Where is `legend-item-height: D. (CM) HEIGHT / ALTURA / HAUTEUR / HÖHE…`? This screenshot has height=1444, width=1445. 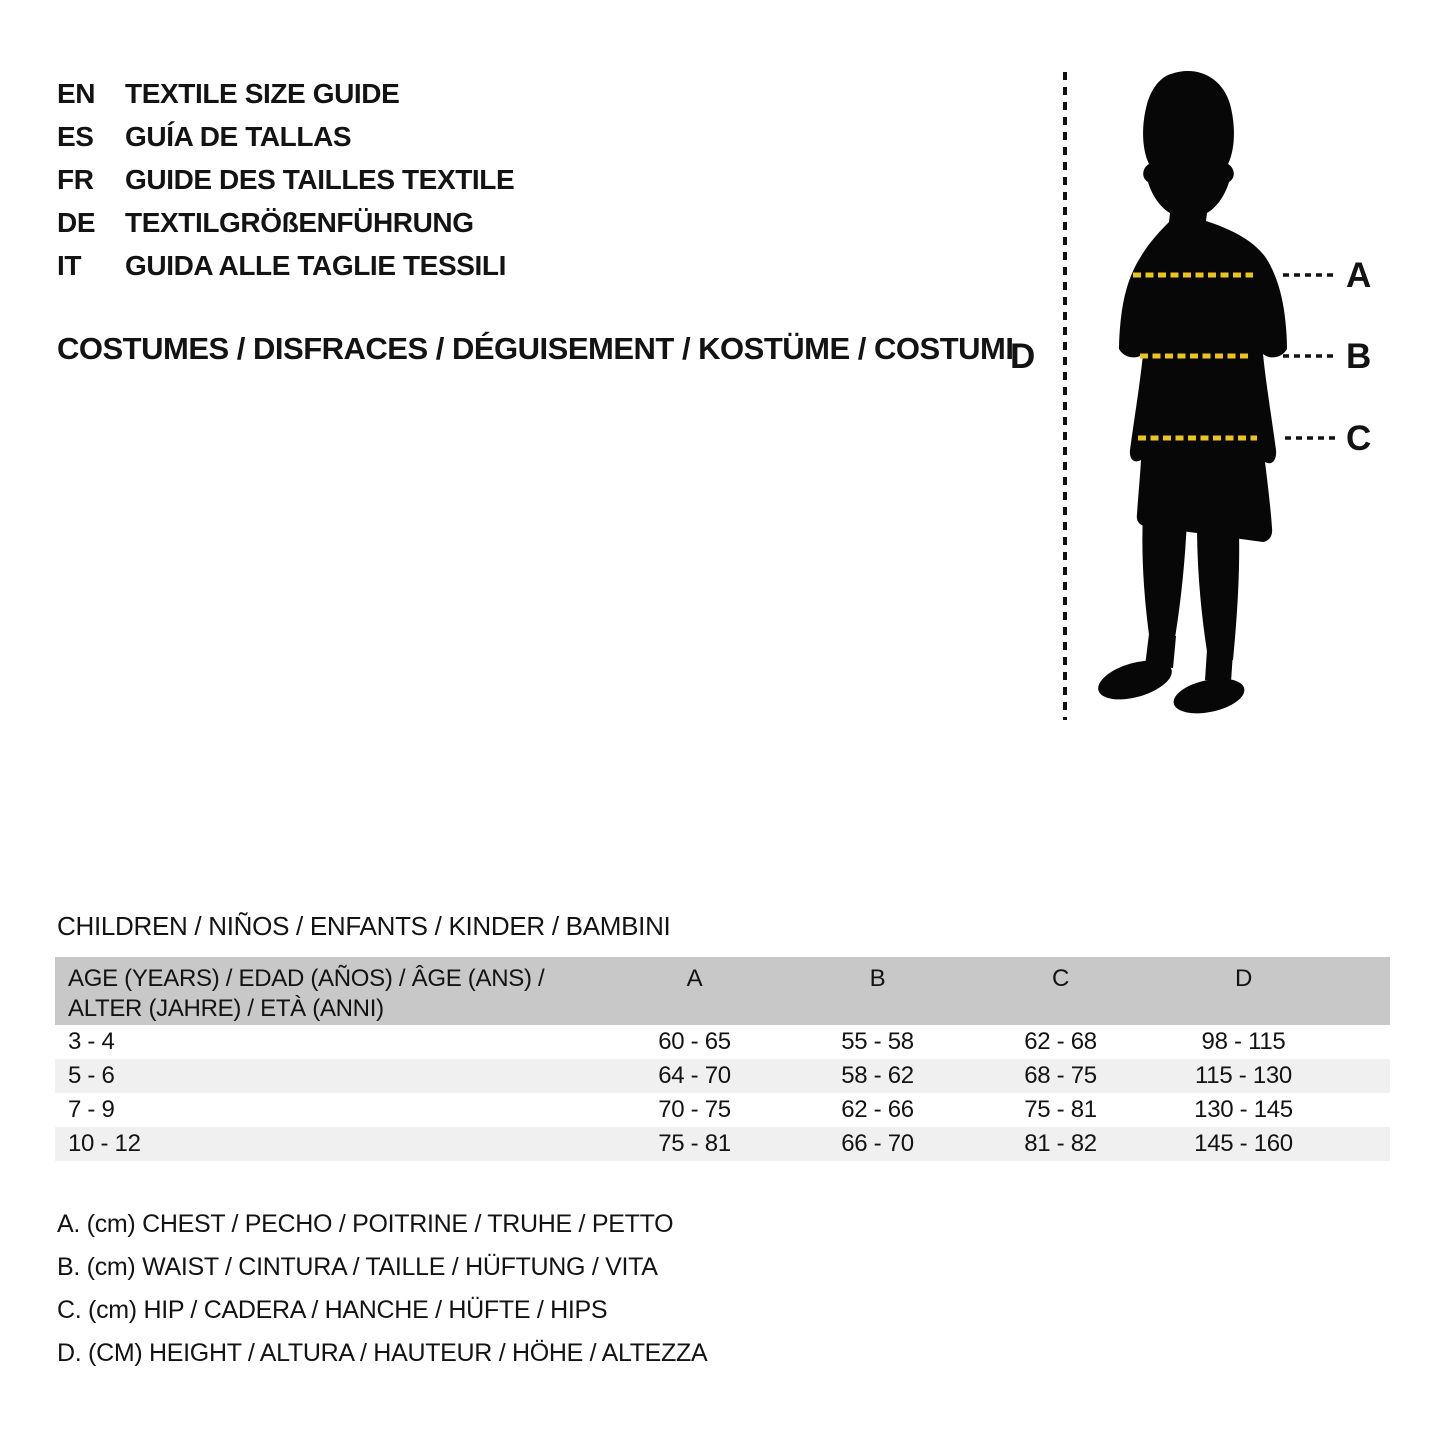
legend-item-height: D. (CM) HEIGHT / ALTURA / HAUTEUR / HÖHE… is located at coordinates (382, 1353).